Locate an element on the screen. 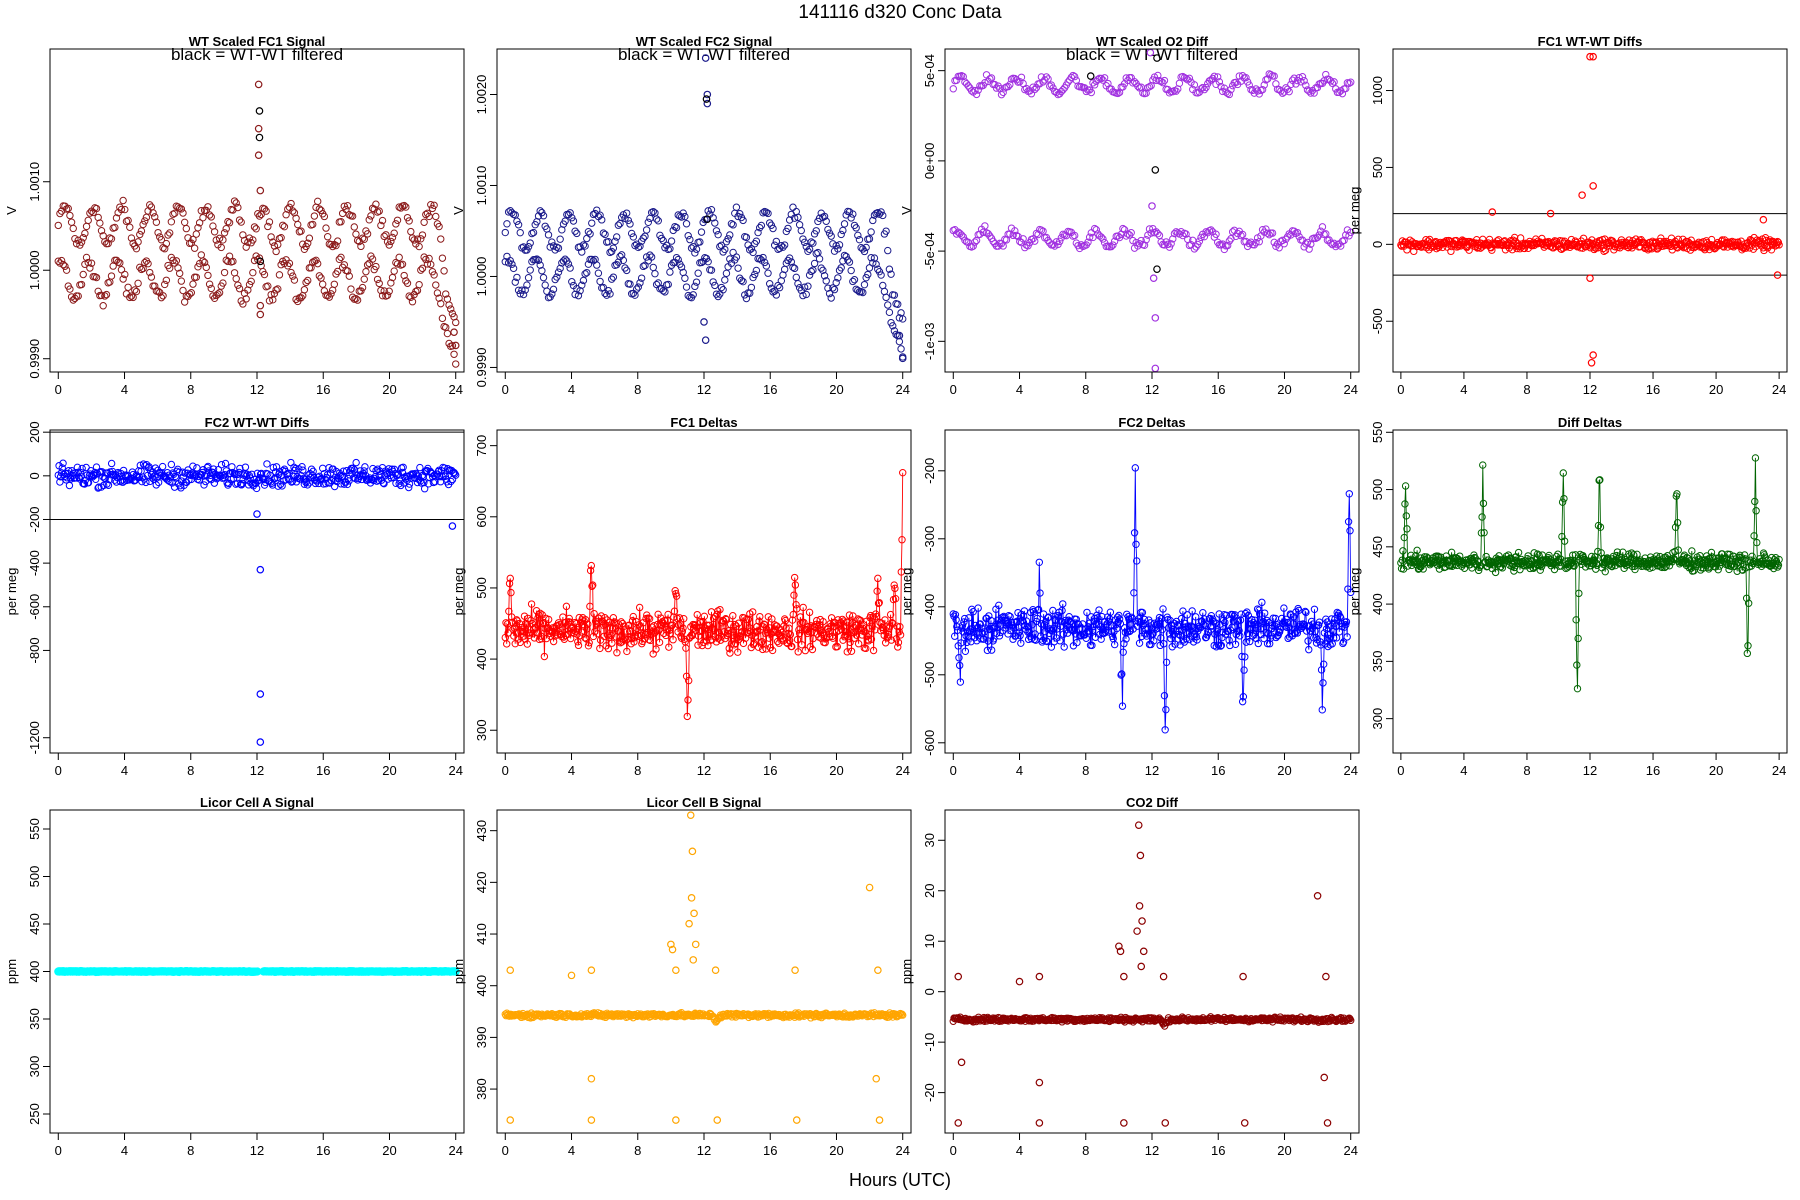  chart-title: FC2 Deltas is located at coordinates (1151, 422).